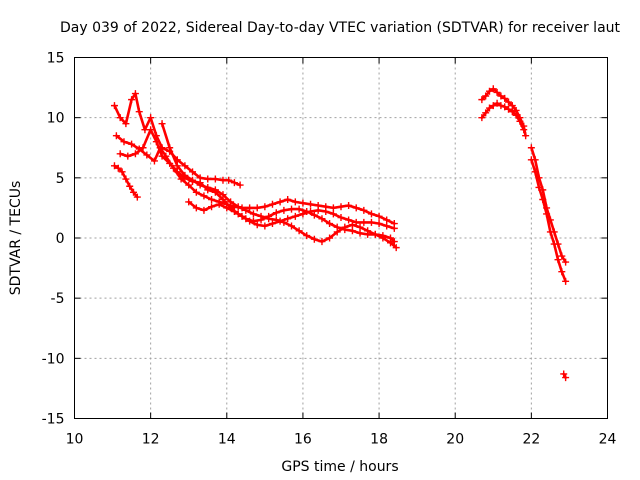 The image size is (640, 480). Describe the element at coordinates (379, 440) in the screenshot. I see `x-tick-label: 18` at that location.